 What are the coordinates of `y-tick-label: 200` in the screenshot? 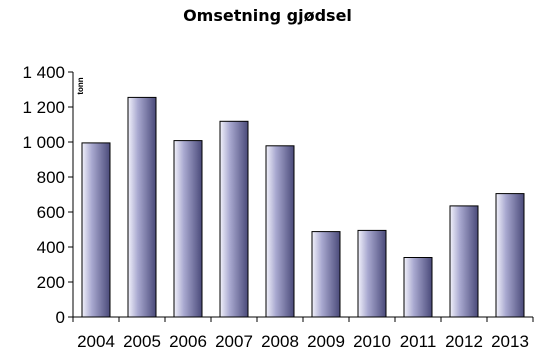 It's located at (51, 282).